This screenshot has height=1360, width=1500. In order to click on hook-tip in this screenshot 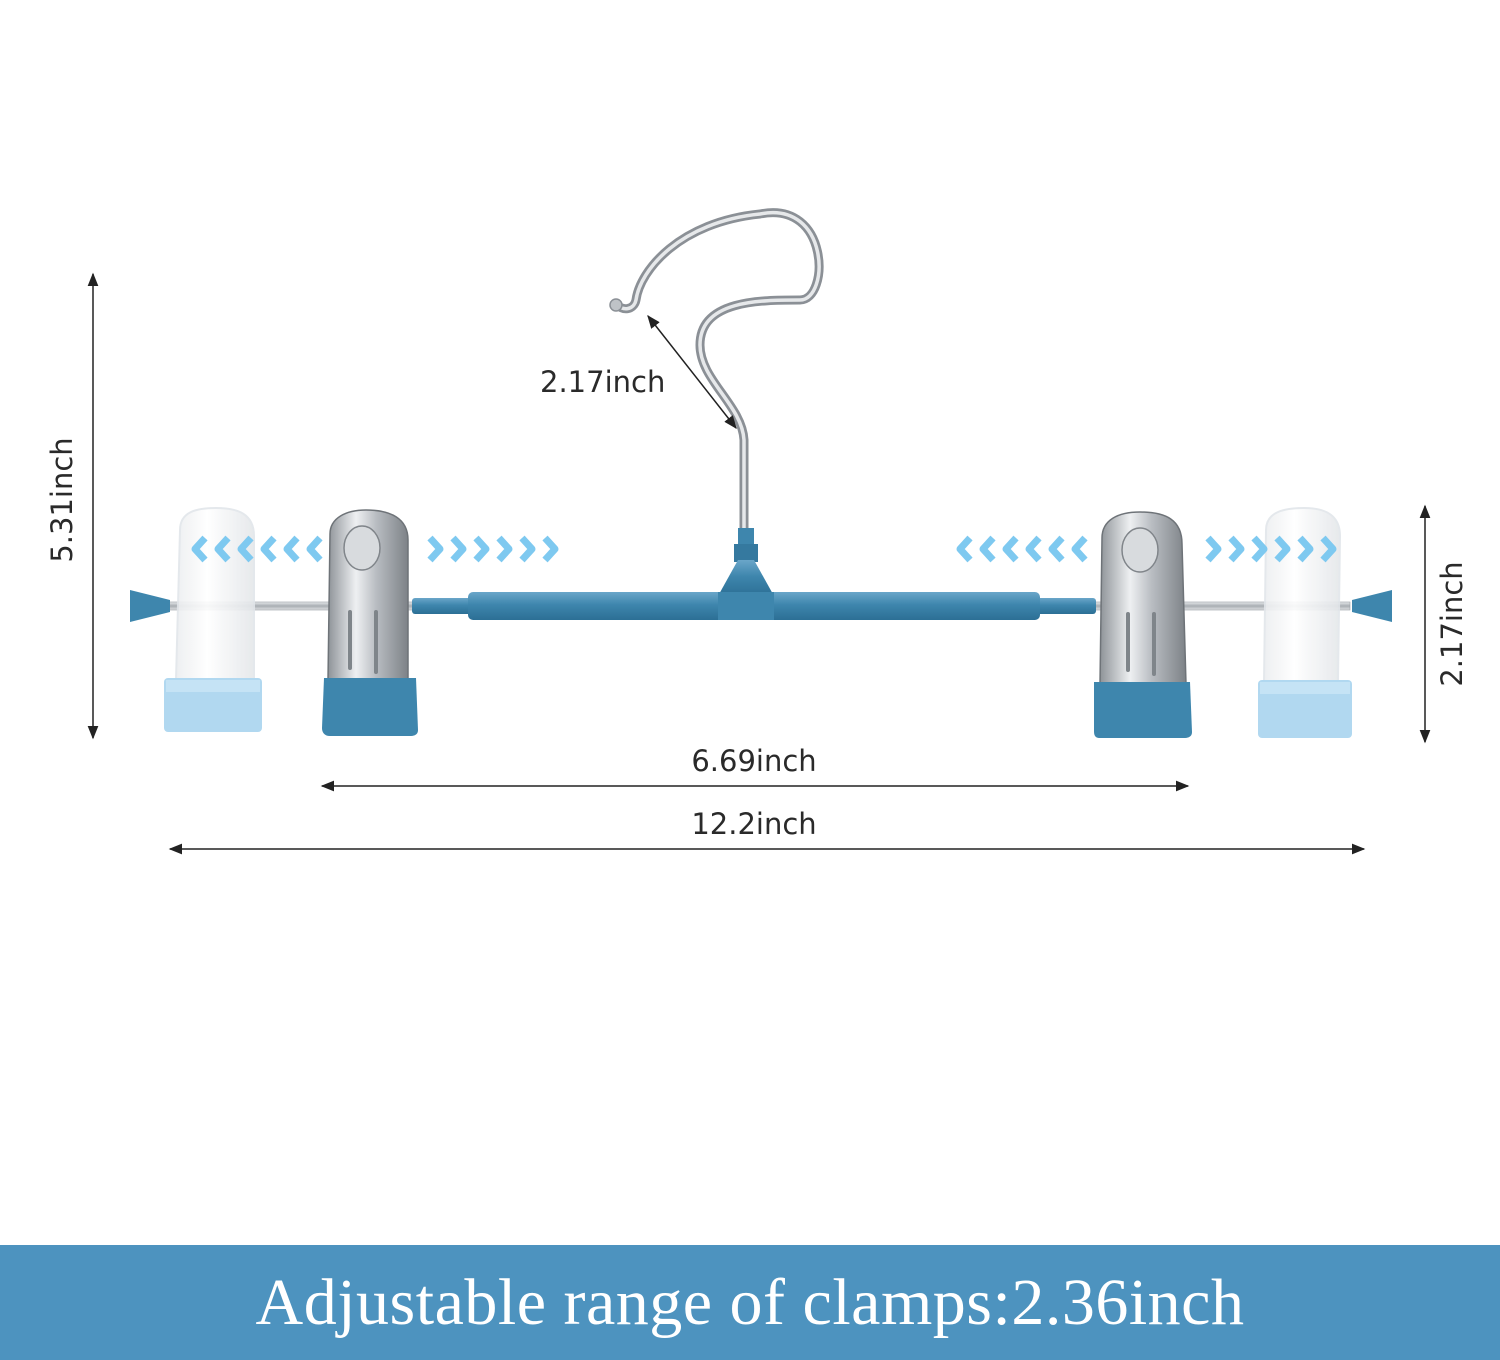, I will do `click(616, 305)`.